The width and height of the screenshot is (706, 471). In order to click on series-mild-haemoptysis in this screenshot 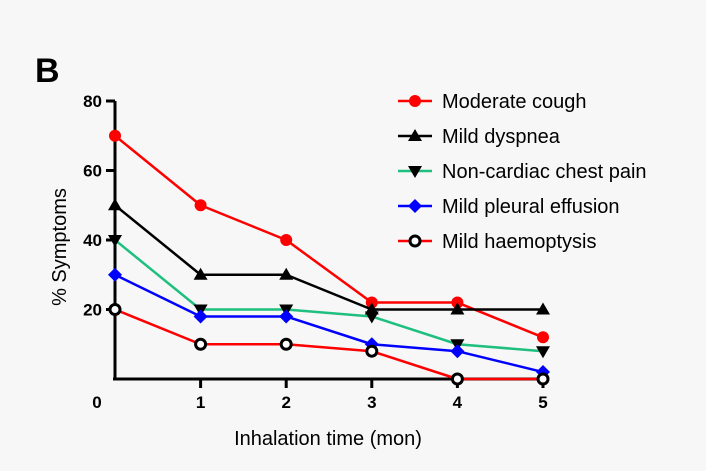, I will do `click(329, 344)`.